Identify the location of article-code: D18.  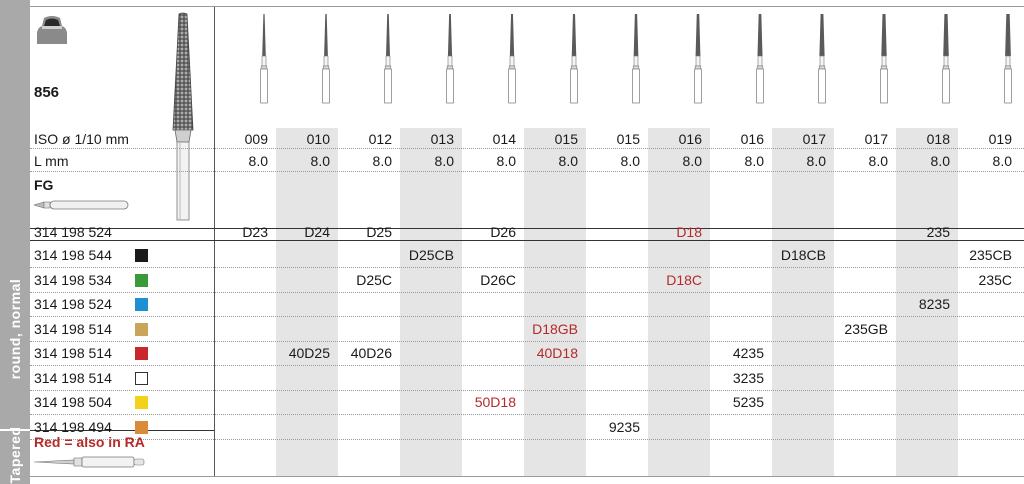
(689, 232).